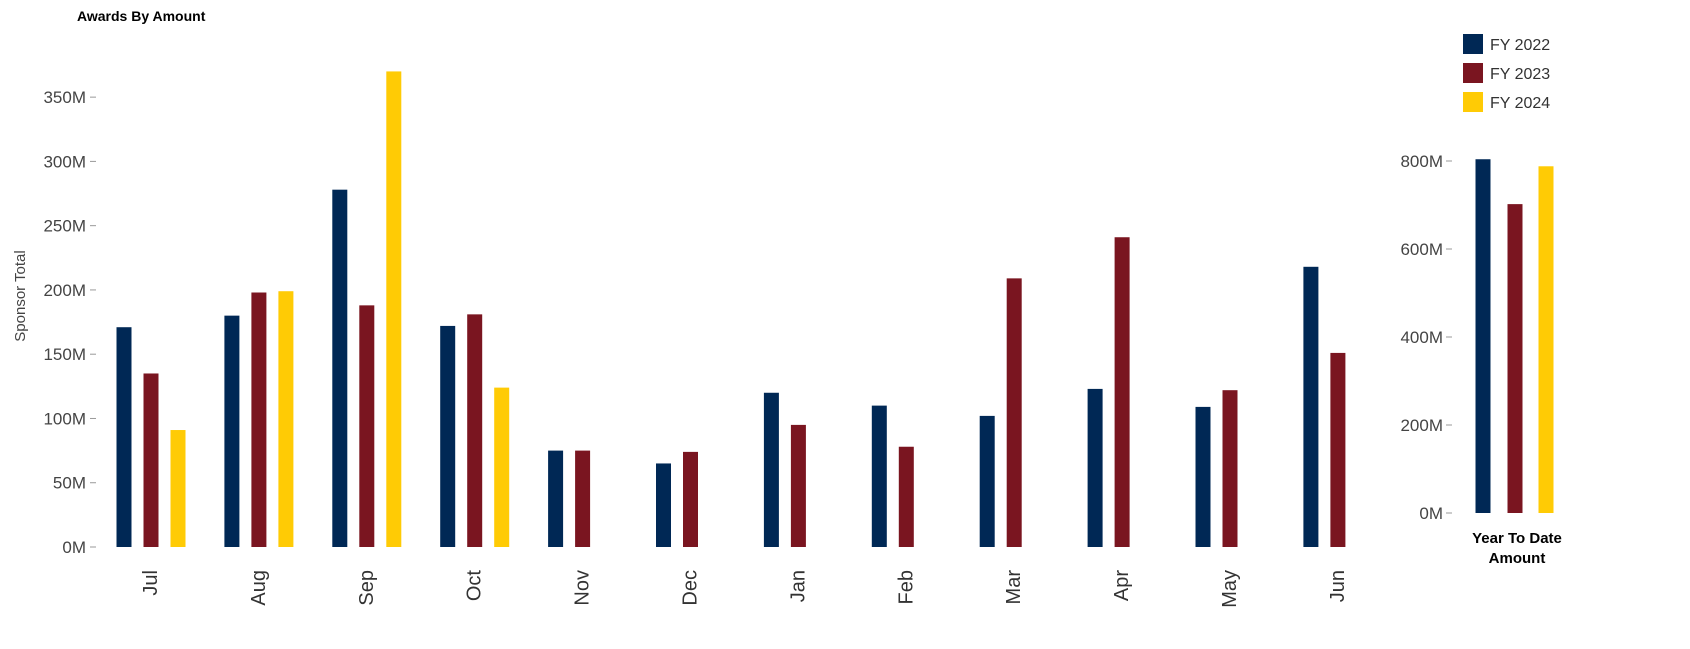 This screenshot has height=649, width=1690. Describe the element at coordinates (879, 476) in the screenshot. I see `bar-feb-fy-2022` at that location.